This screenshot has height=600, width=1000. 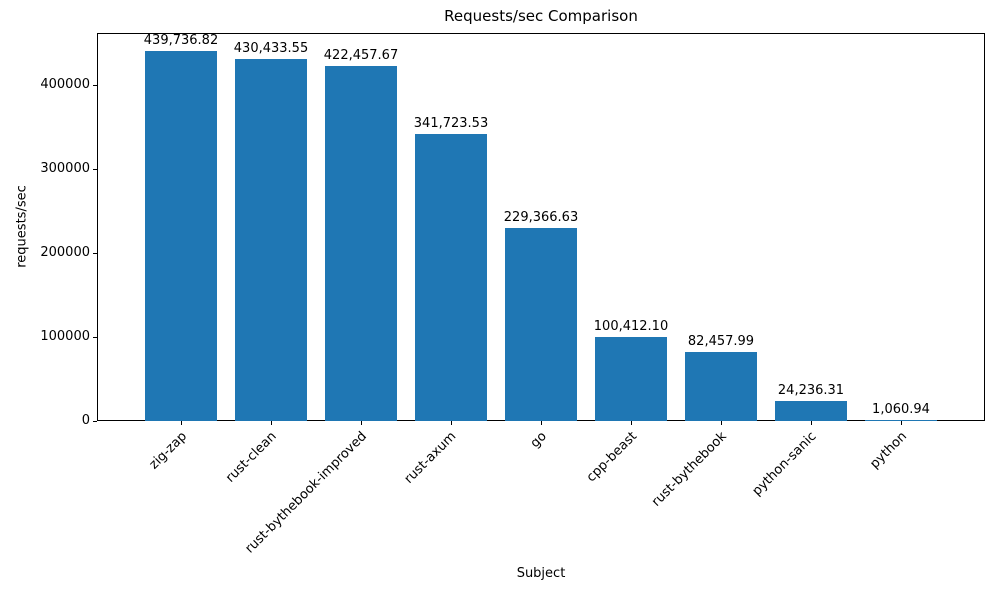 I want to click on bar-rust-axum, so click(x=451, y=277).